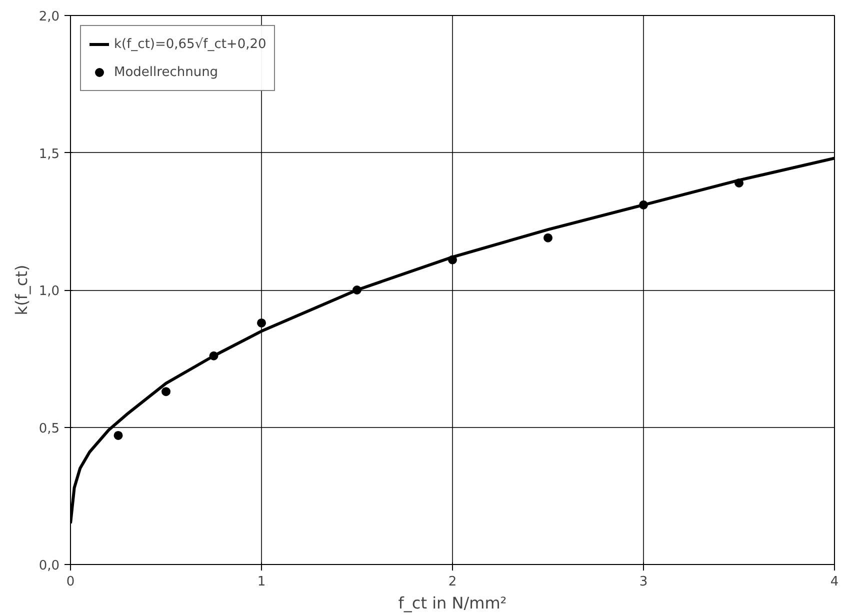 Image resolution: width=854 pixels, height=615 pixels. I want to click on legend-label: k(f_ct)=0,65√f_ct+0,20, so click(190, 44).